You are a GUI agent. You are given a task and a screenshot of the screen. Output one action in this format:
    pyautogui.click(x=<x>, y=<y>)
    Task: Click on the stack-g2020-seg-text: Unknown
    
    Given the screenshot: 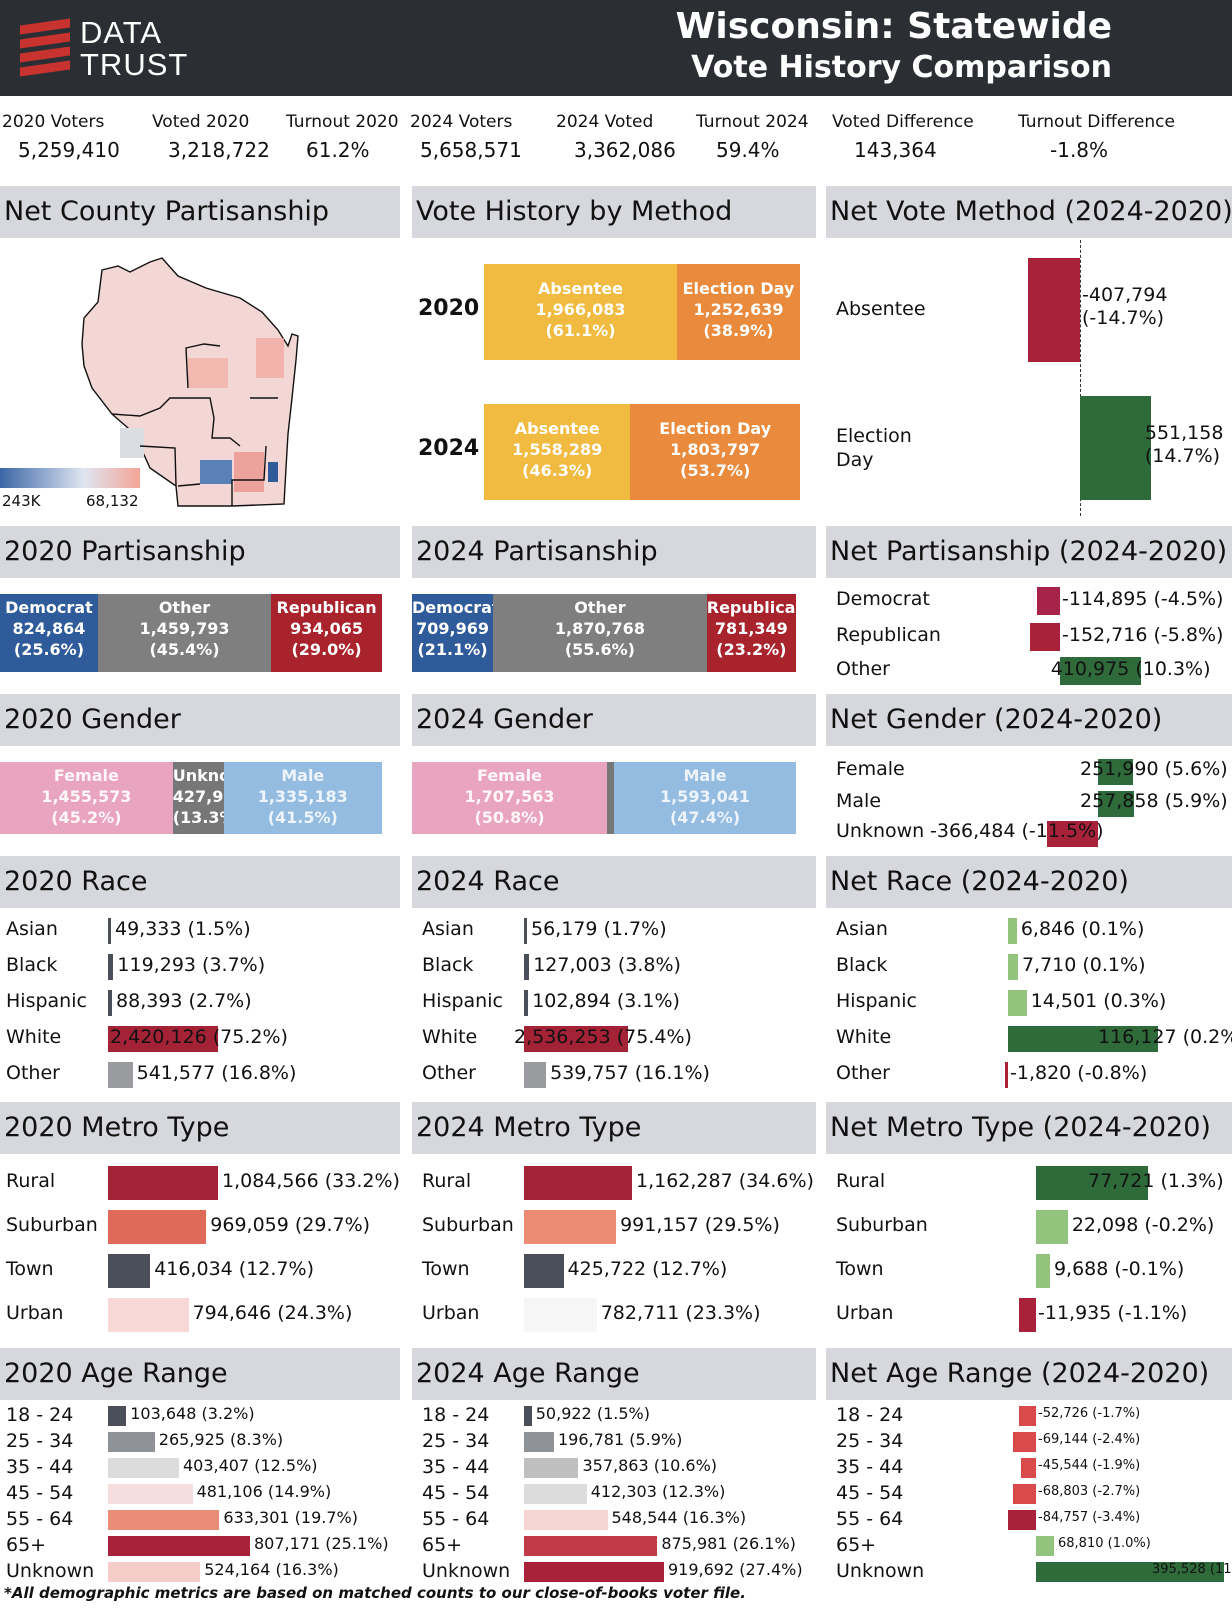 What is the action you would take?
    pyautogui.click(x=214, y=775)
    